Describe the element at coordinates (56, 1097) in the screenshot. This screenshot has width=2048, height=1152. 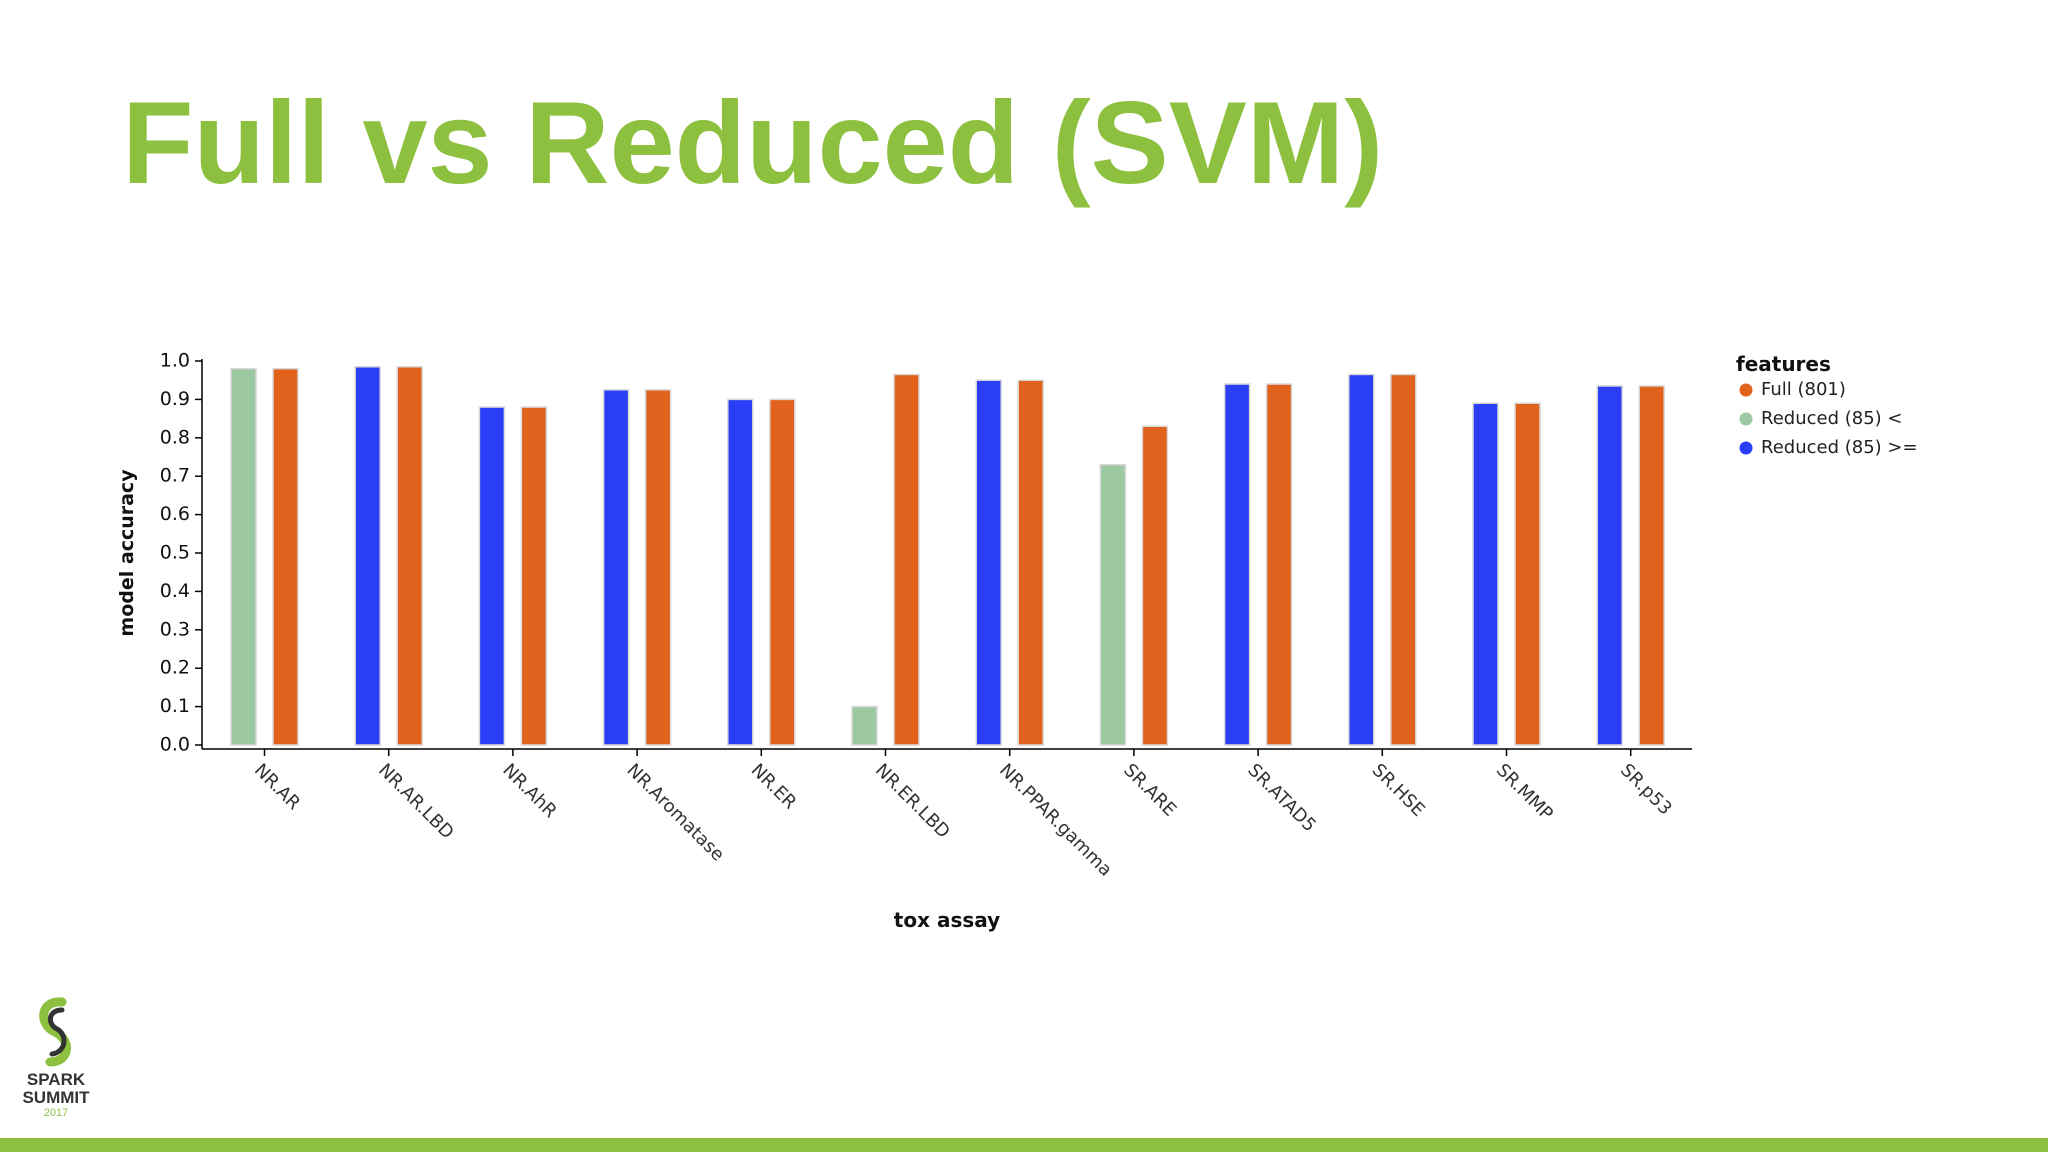
I see `logo-line2: SUMMIT` at that location.